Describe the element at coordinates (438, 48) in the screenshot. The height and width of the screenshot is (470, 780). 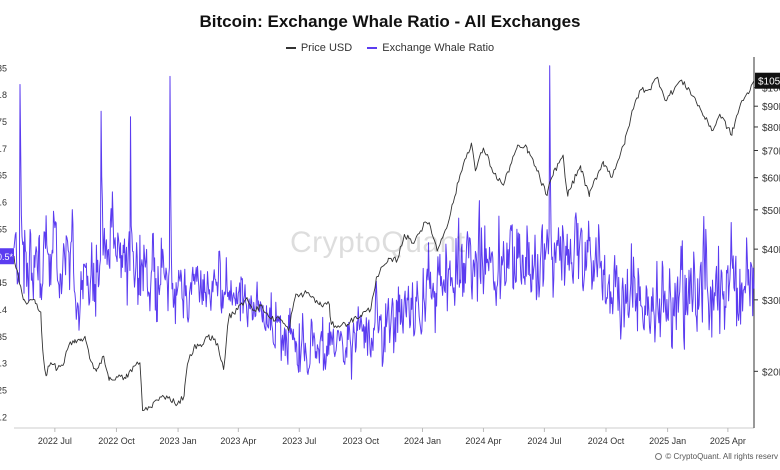
I see `legend-label-whale-ratio: Exchange Whale Ratio` at that location.